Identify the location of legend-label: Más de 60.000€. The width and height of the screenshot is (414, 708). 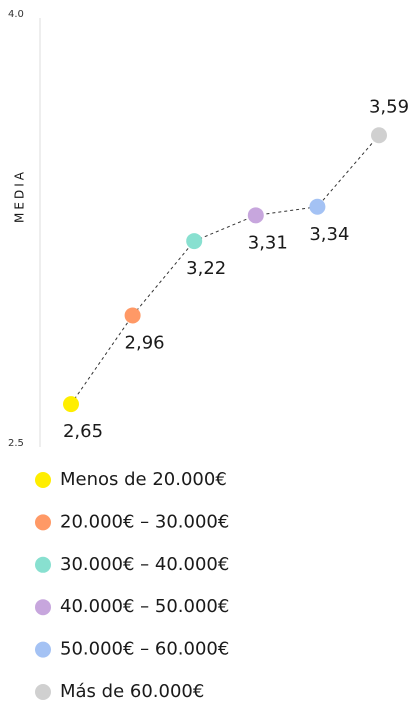
(132, 691).